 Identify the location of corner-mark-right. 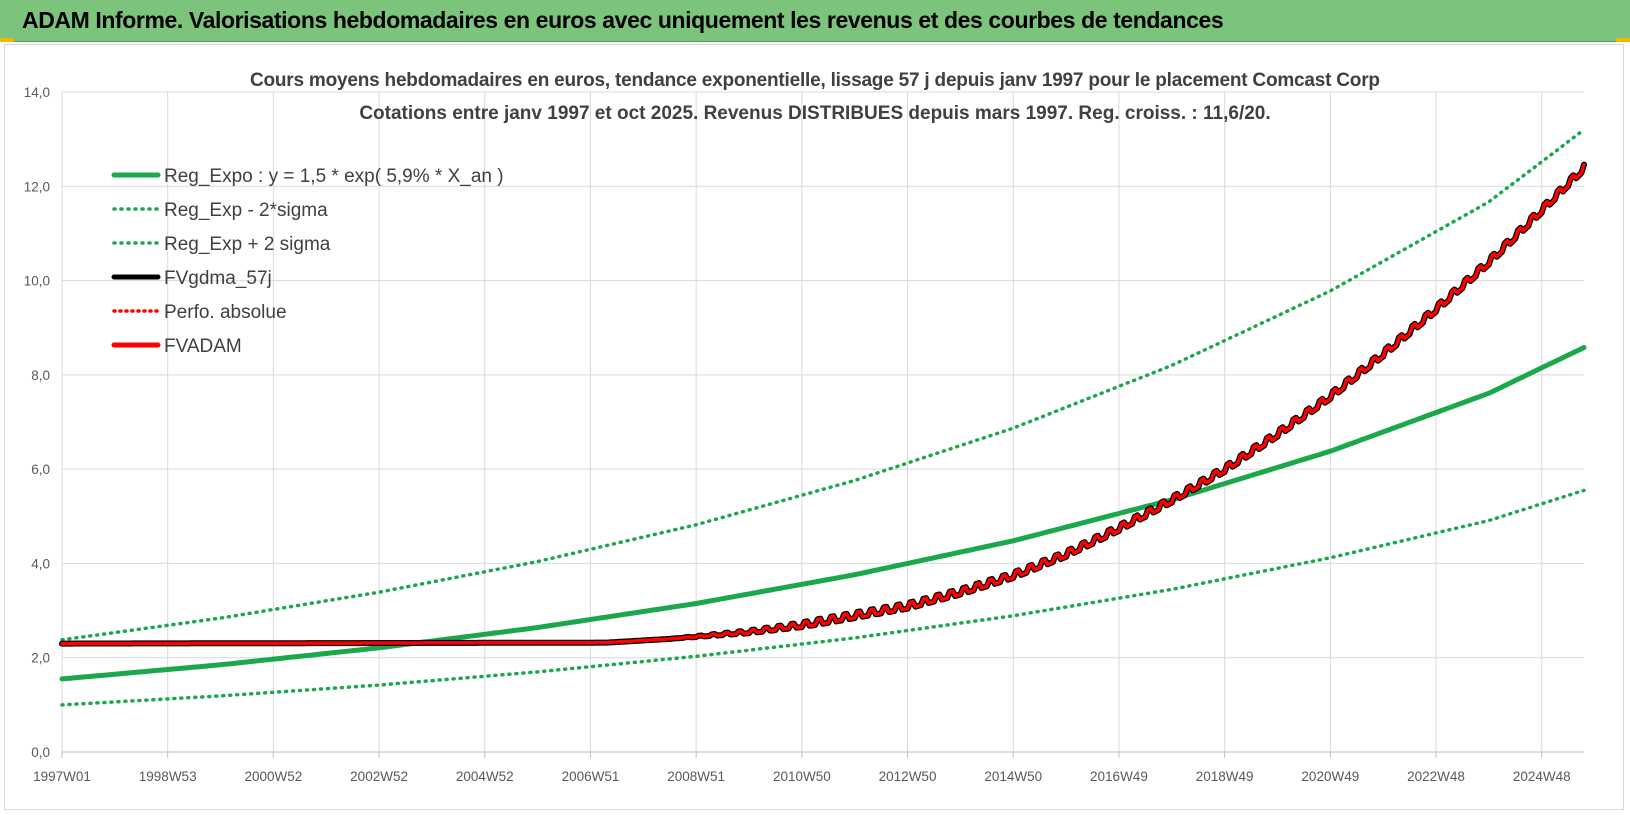
(1623, 40).